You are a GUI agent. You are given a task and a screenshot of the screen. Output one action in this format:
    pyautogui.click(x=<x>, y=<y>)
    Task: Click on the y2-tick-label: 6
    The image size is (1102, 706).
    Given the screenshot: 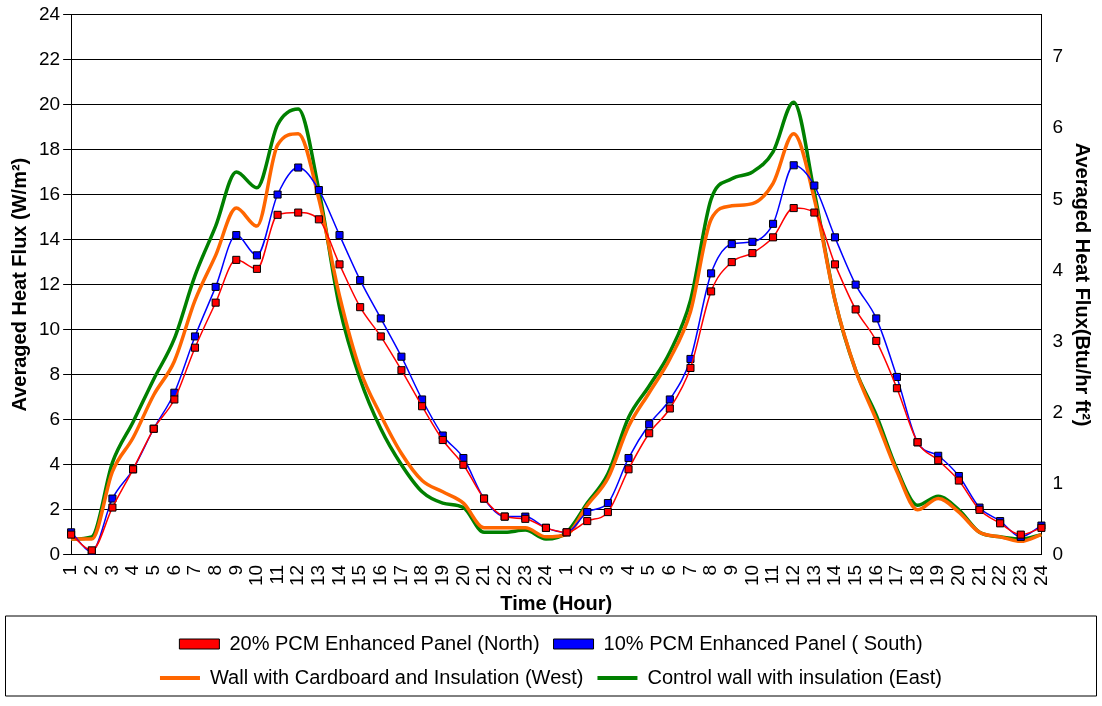 What is the action you would take?
    pyautogui.click(x=1058, y=127)
    